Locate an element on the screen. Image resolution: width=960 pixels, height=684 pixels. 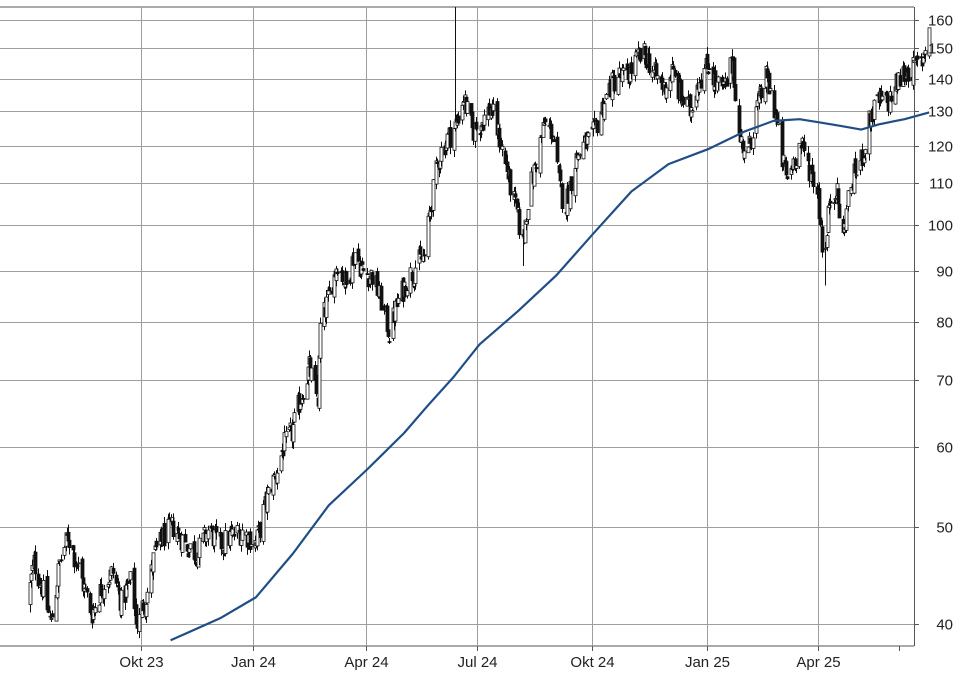
x-tick-label: Jan 25 is located at coordinates (707, 662).